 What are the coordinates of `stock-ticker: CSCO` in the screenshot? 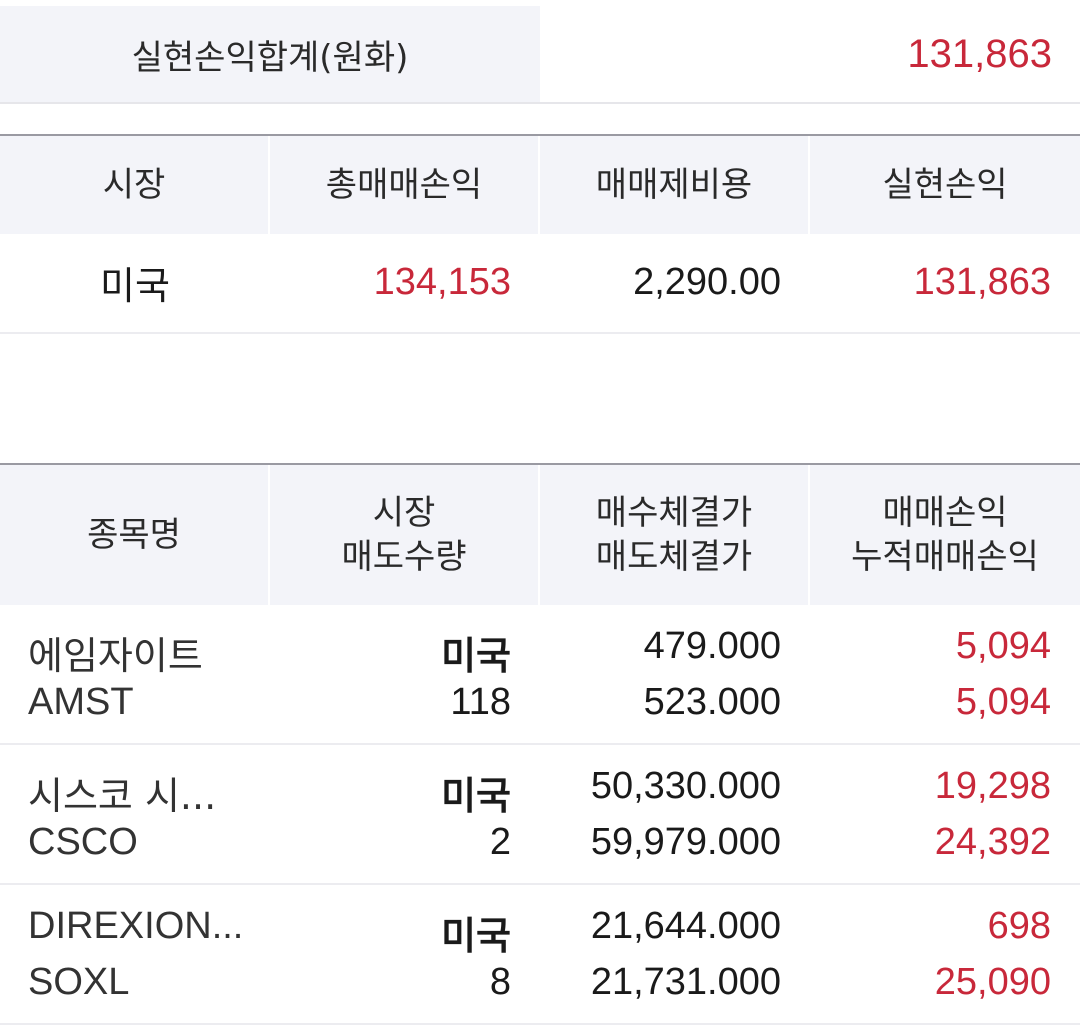 It's located at (83, 842).